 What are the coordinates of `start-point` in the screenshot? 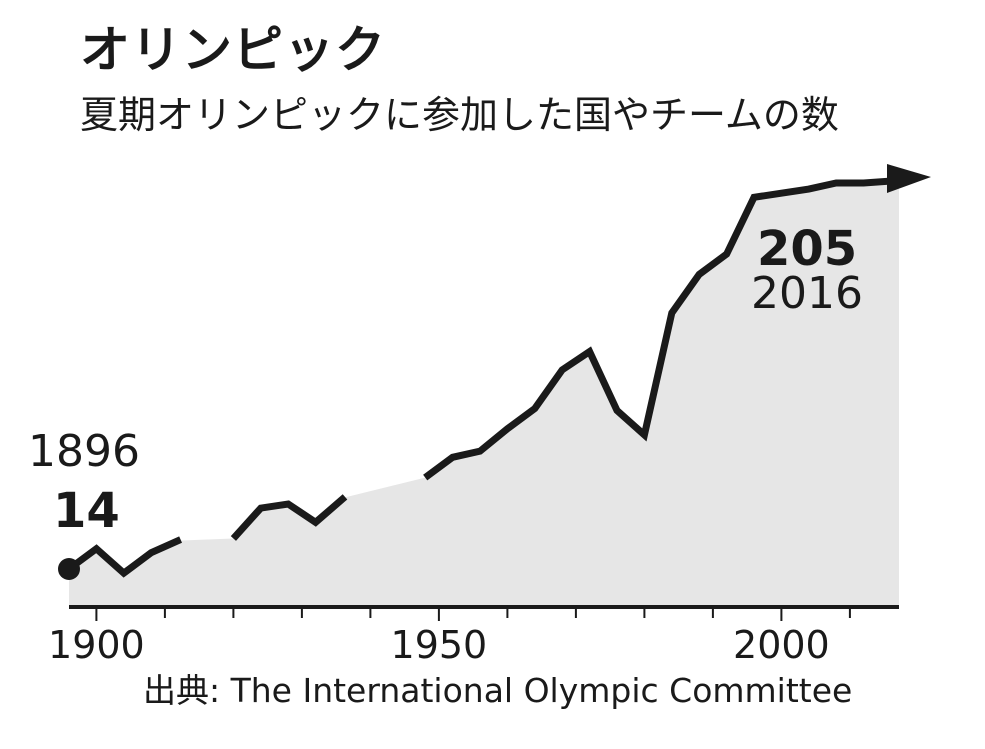 It's located at (69, 569).